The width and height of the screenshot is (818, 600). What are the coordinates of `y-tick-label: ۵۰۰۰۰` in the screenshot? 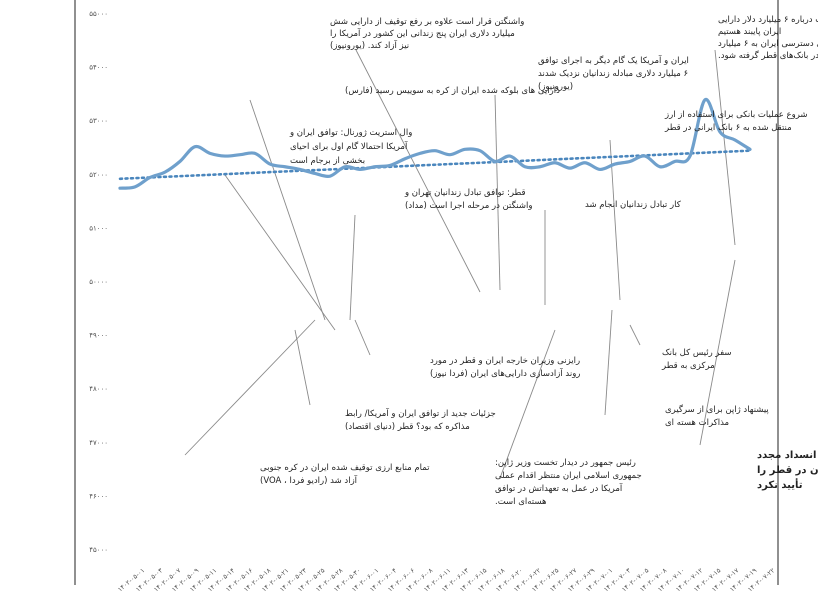 It's located at (98, 282).